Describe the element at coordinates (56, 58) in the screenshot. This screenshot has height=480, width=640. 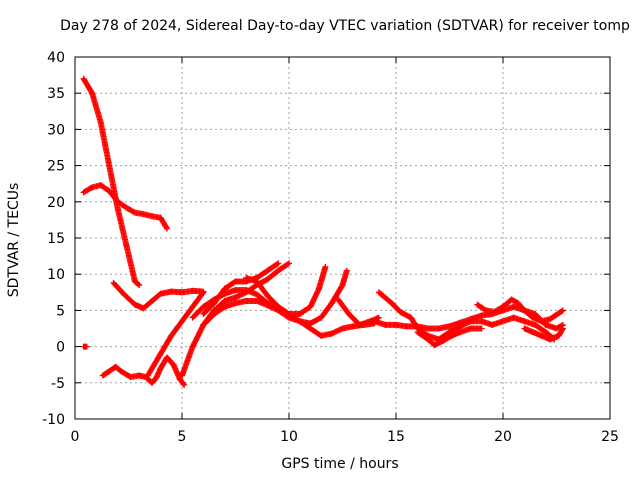
I see `y-tick-label: 40` at that location.